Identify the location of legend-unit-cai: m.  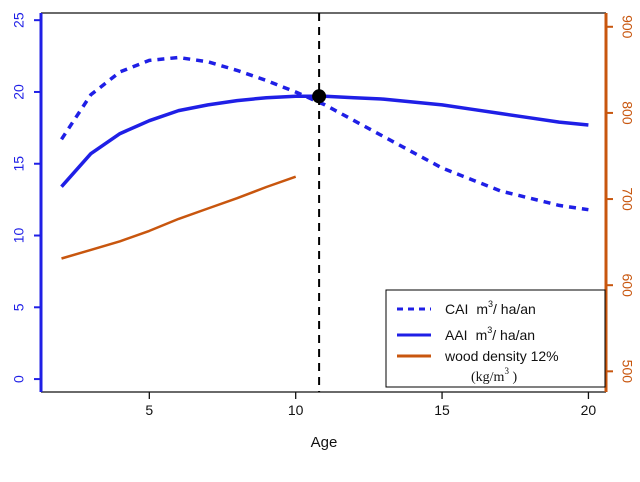
(482, 309).